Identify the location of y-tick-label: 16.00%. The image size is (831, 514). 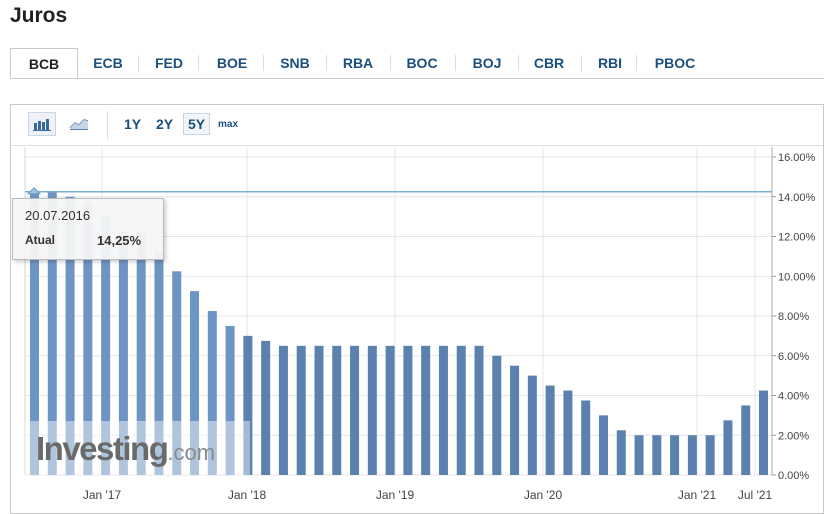
(797, 158).